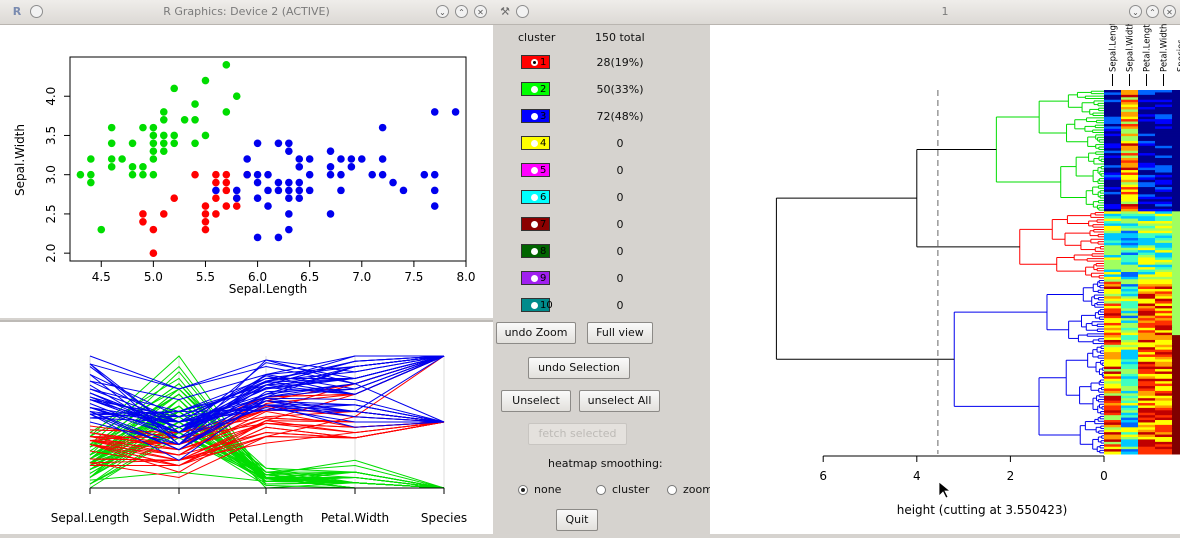  What do you see at coordinates (577, 520) in the screenshot?
I see `quit-button: Quit` at bounding box center [577, 520].